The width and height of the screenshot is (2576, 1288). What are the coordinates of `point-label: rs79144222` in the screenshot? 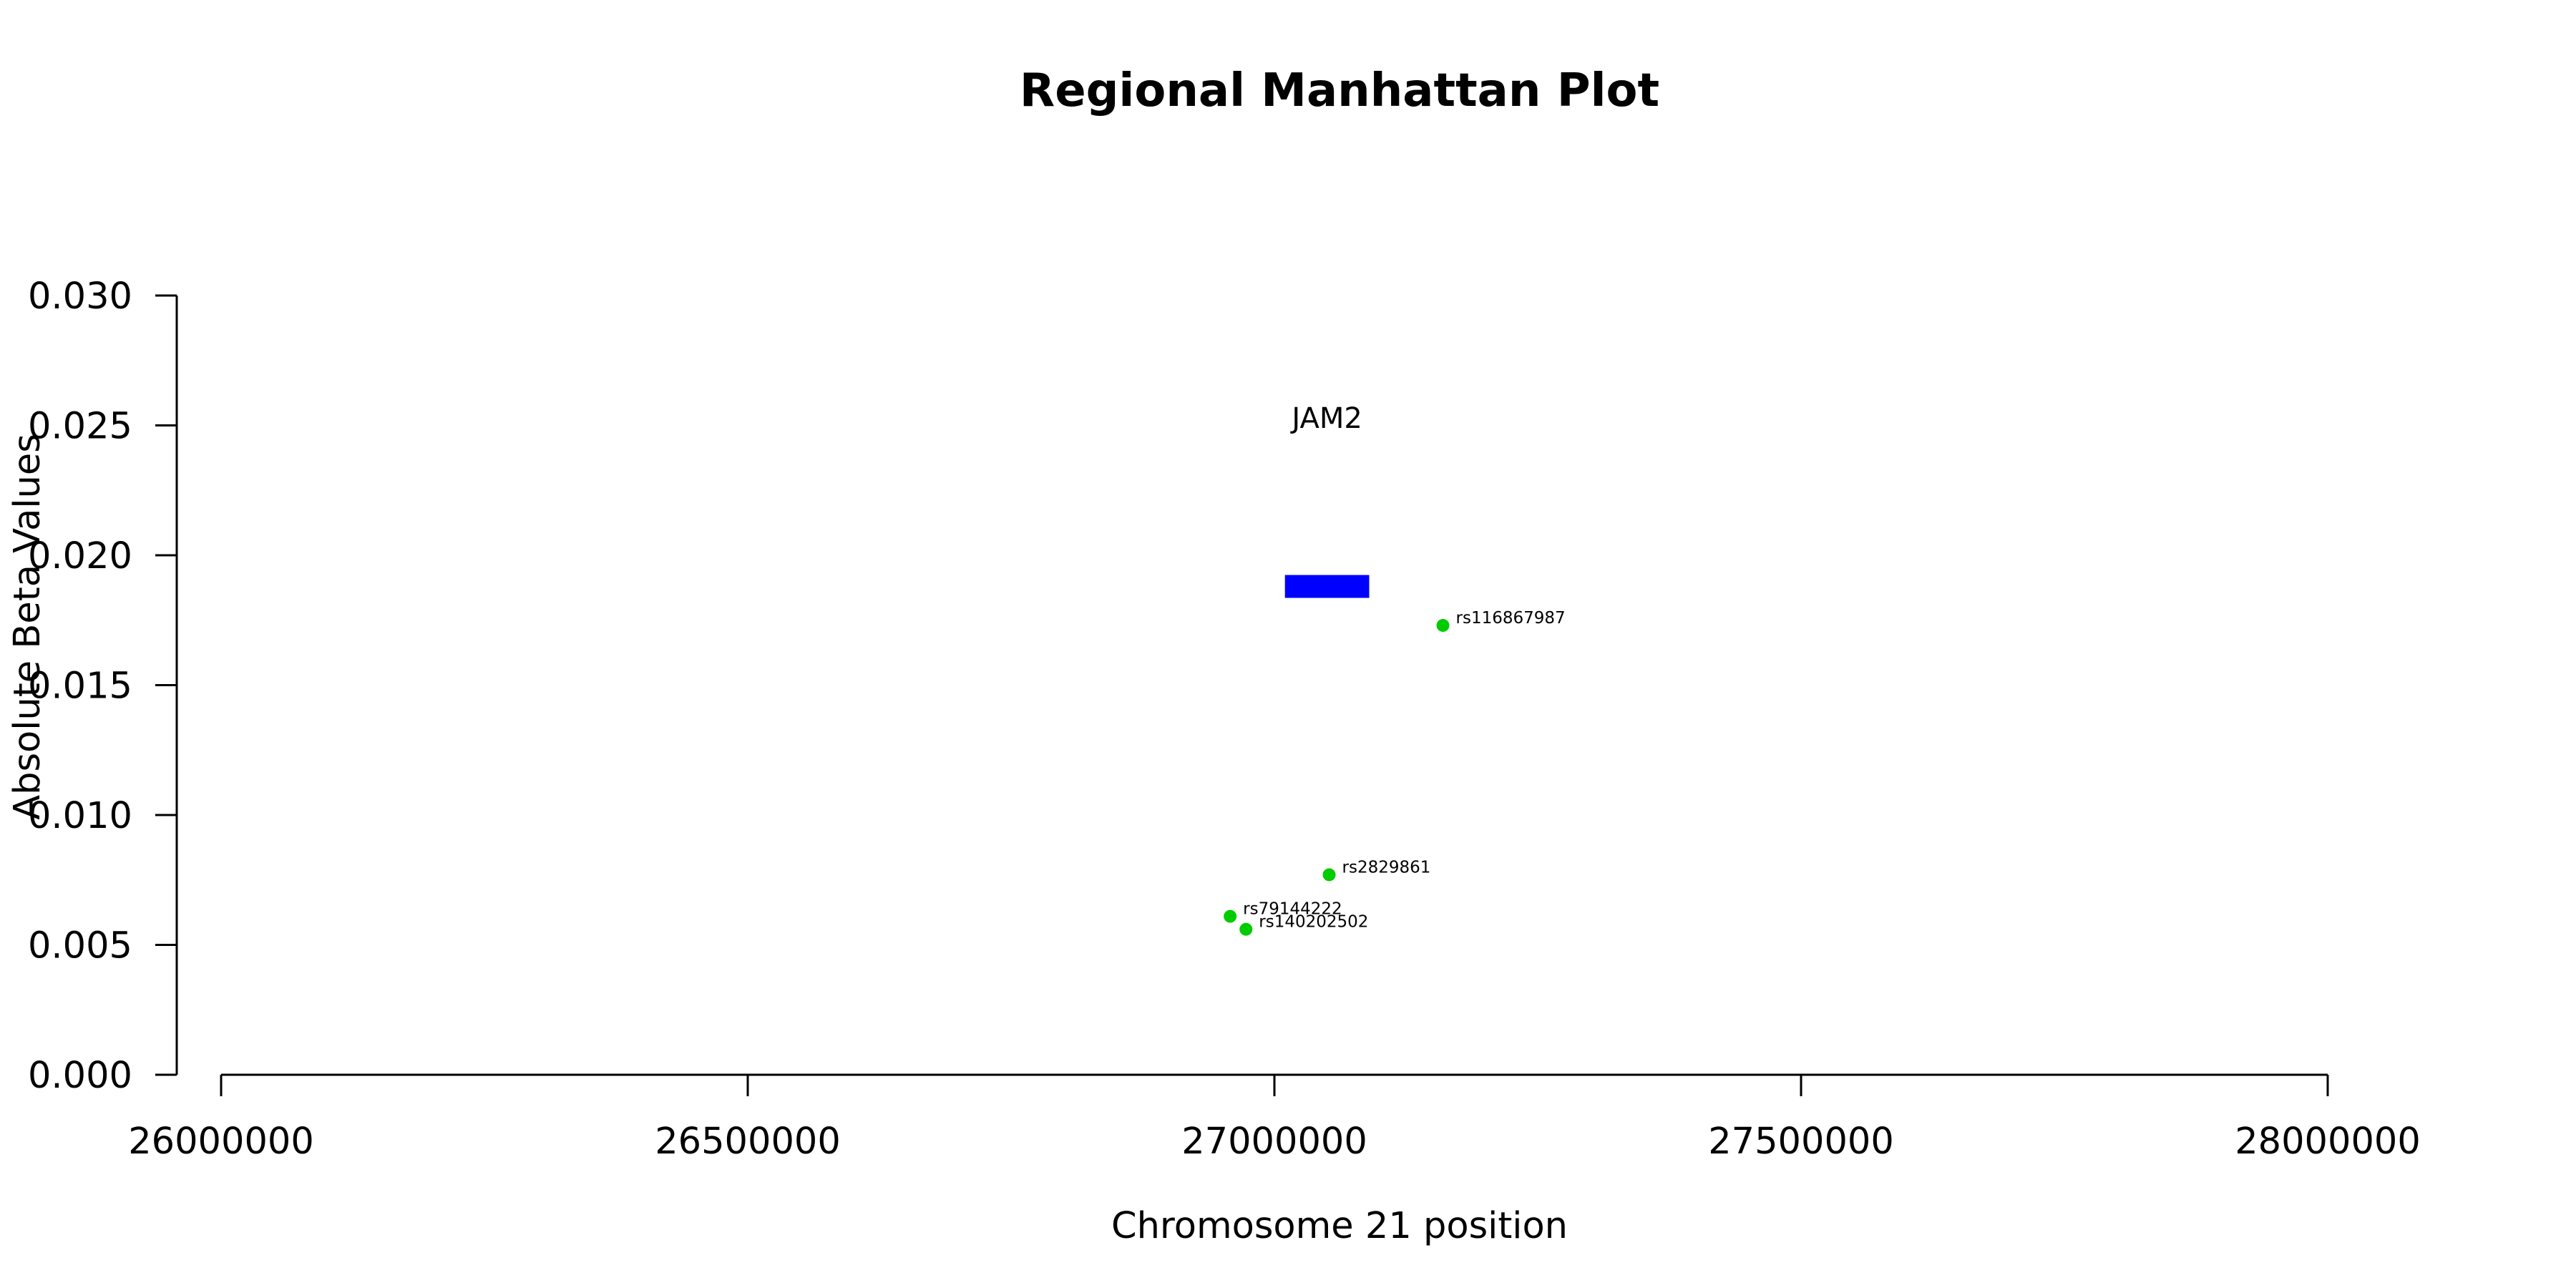 It's located at (1292, 909).